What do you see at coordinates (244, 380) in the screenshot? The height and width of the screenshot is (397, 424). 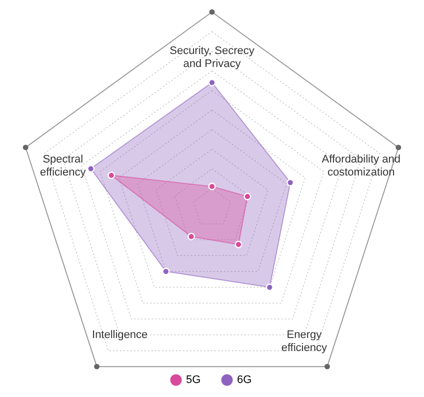 I see `legend-label: 6G` at bounding box center [244, 380].